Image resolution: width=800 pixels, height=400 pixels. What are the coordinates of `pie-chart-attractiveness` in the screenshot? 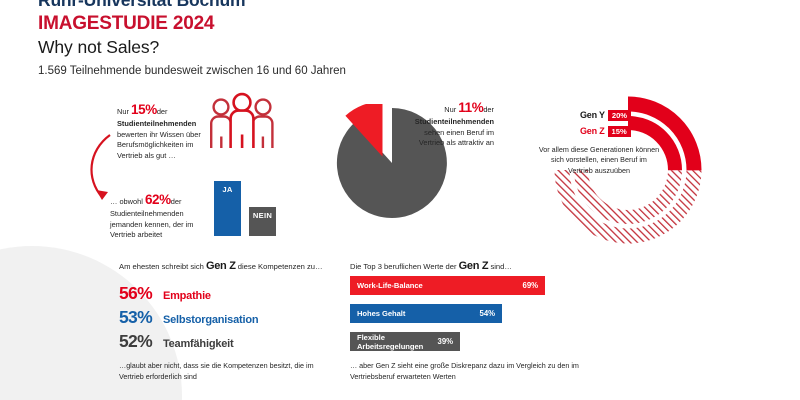 It's located at (392, 161).